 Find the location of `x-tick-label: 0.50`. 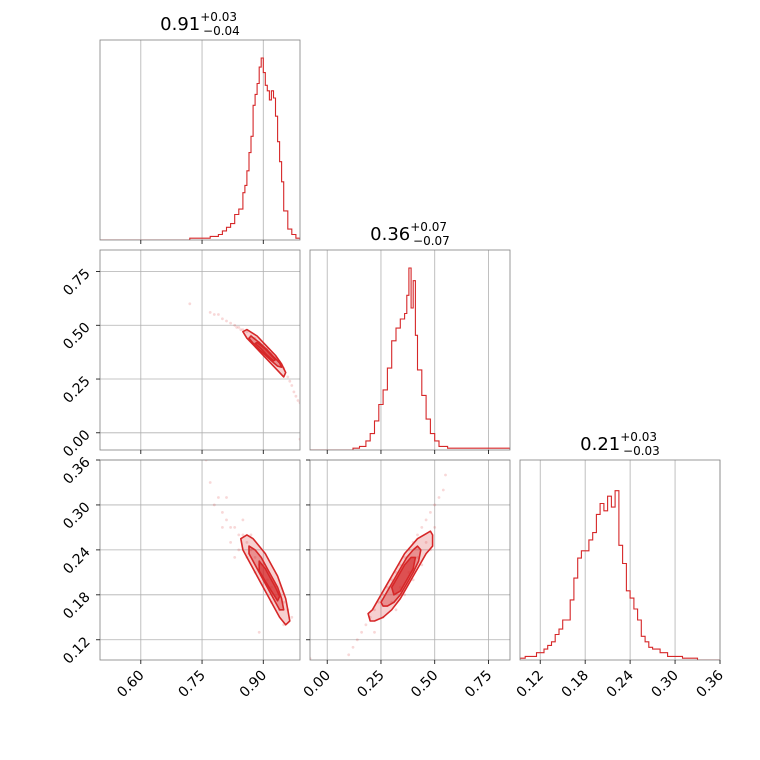

x-tick-label: 0.50 is located at coordinates (424, 684).